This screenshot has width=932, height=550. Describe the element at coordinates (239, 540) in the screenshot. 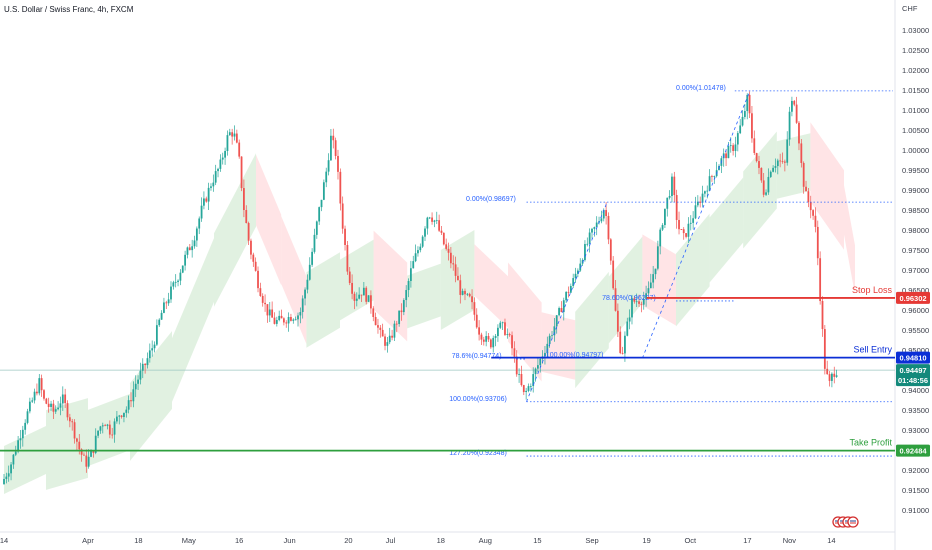

I see `x-tick-label: 16` at that location.